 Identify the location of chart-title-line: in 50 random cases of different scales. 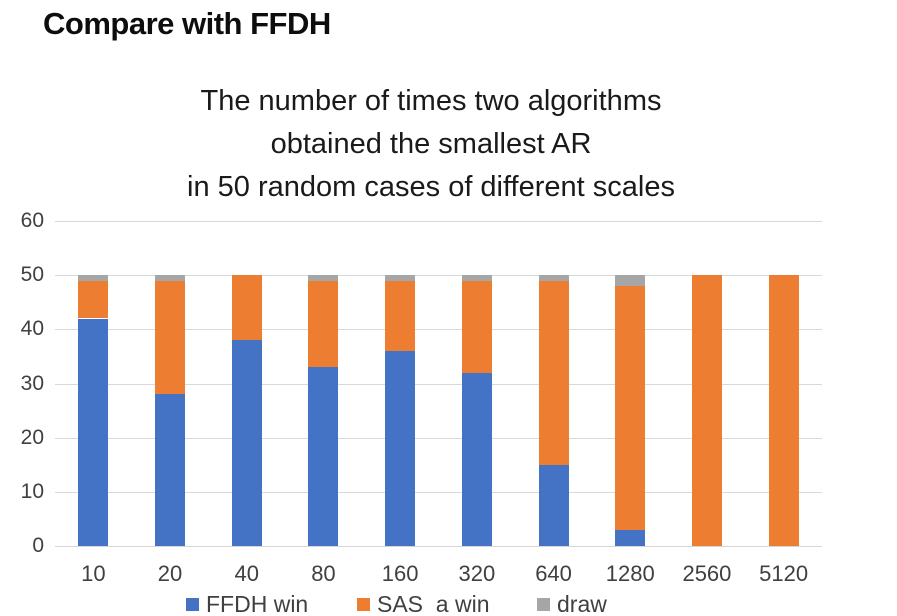
(431, 187).